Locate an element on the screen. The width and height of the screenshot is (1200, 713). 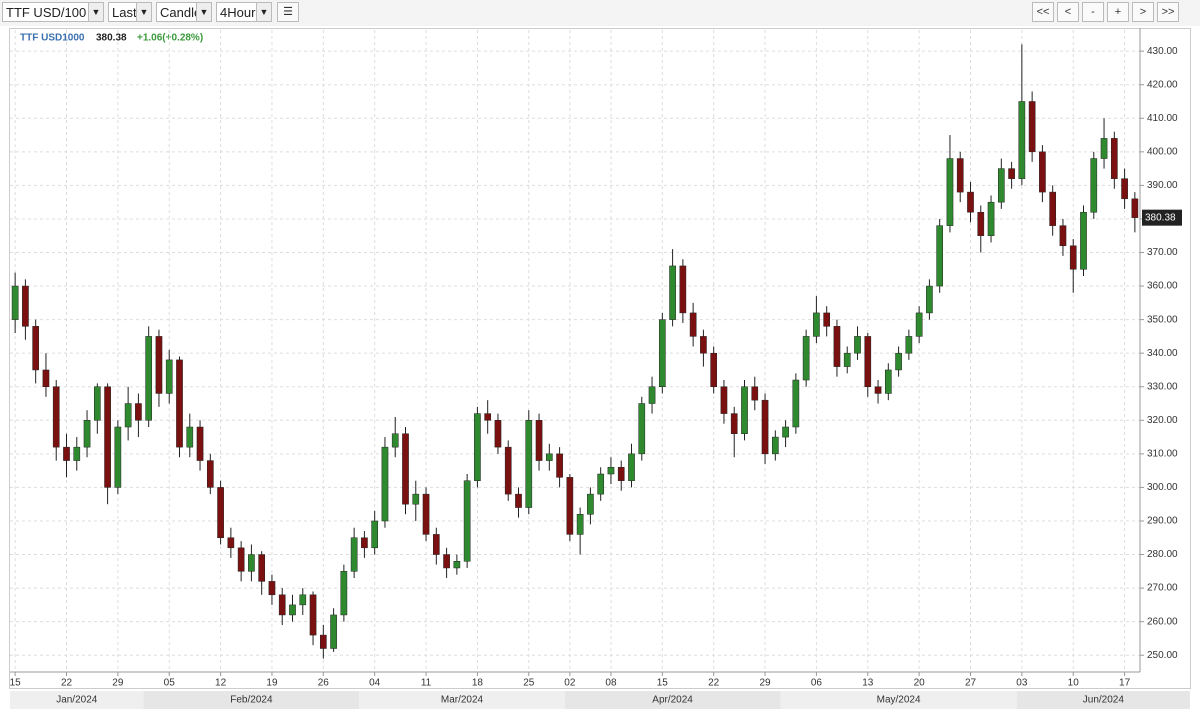
nav-button: - is located at coordinates (1093, 12).